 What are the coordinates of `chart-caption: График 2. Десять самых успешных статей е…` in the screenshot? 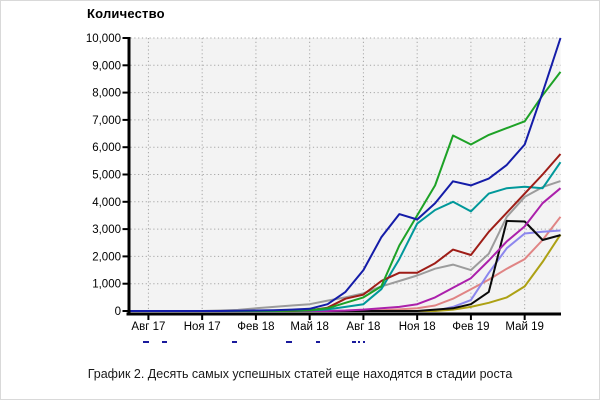 It's located at (300, 374).